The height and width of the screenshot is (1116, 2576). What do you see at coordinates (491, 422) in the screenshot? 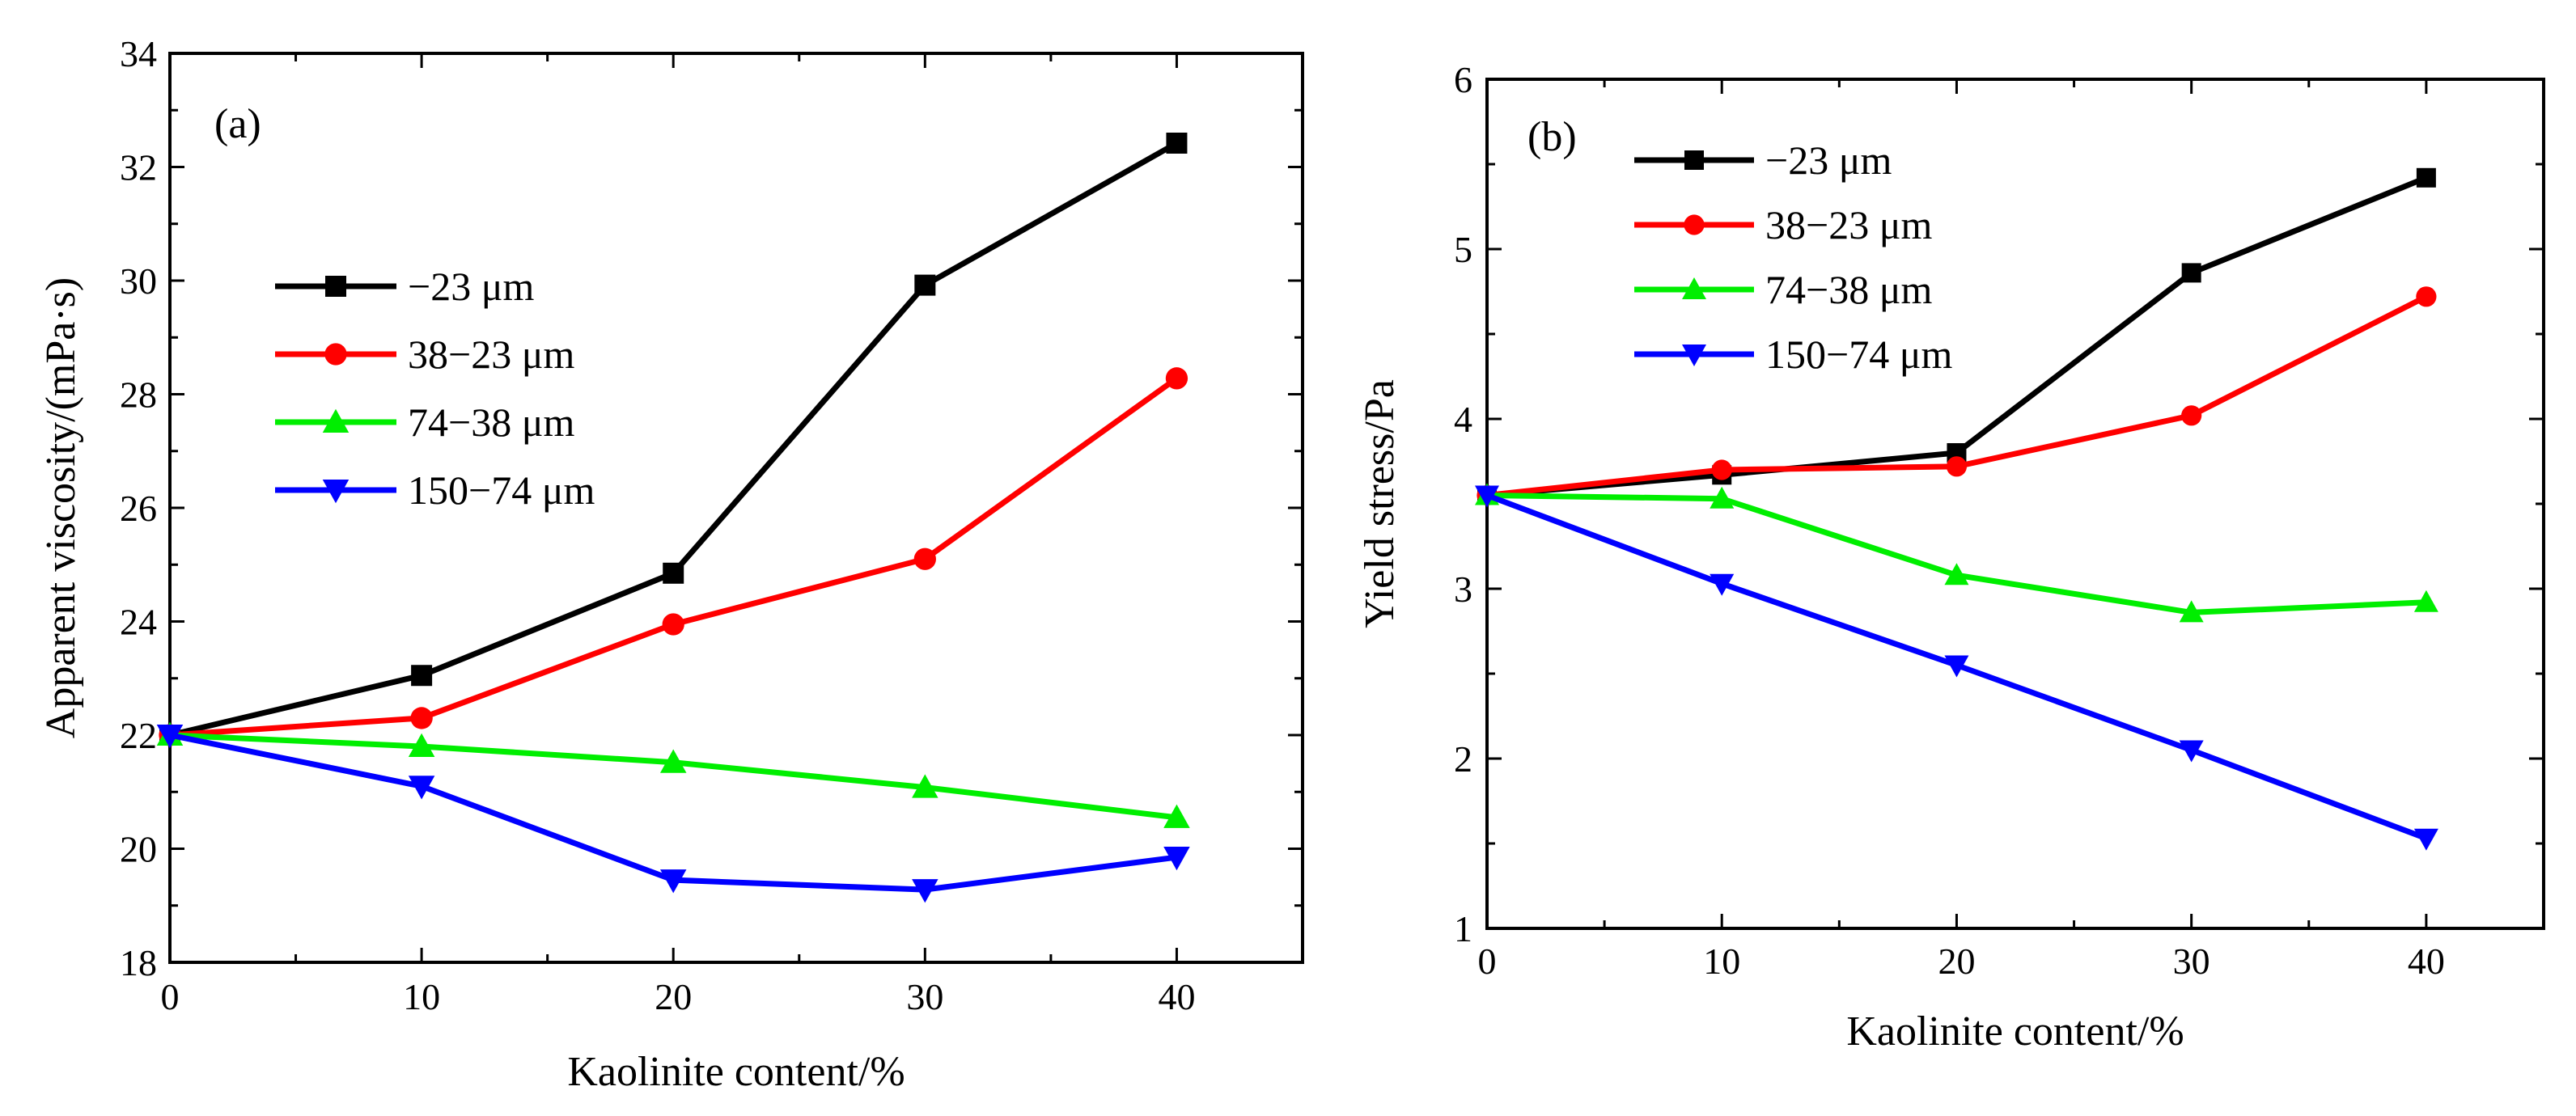
I see `legend-label-a-2: 74−38 μm` at bounding box center [491, 422].